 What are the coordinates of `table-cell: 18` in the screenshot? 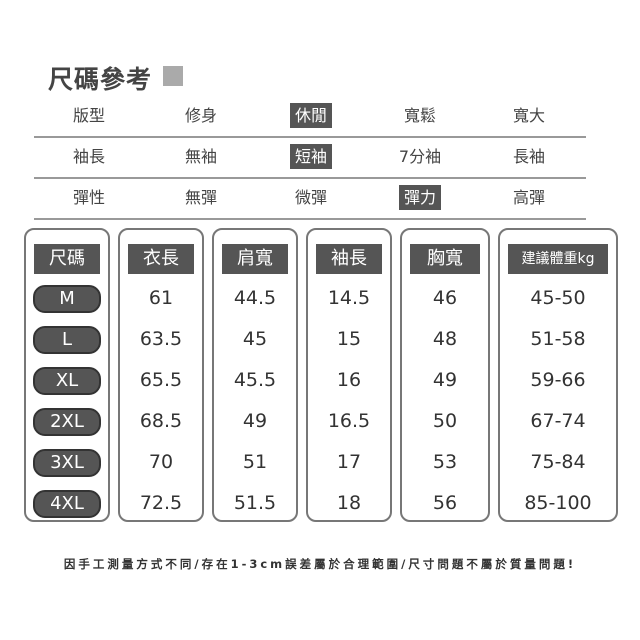 It's located at (349, 503).